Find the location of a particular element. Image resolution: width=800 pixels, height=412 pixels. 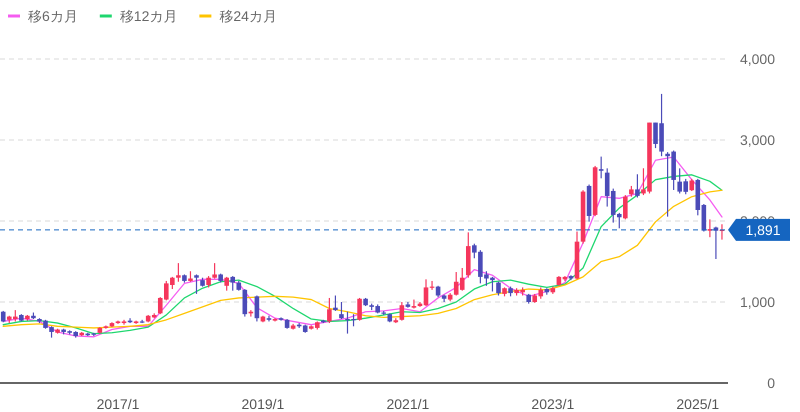

x-tick-label: 2025/1 is located at coordinates (698, 404).